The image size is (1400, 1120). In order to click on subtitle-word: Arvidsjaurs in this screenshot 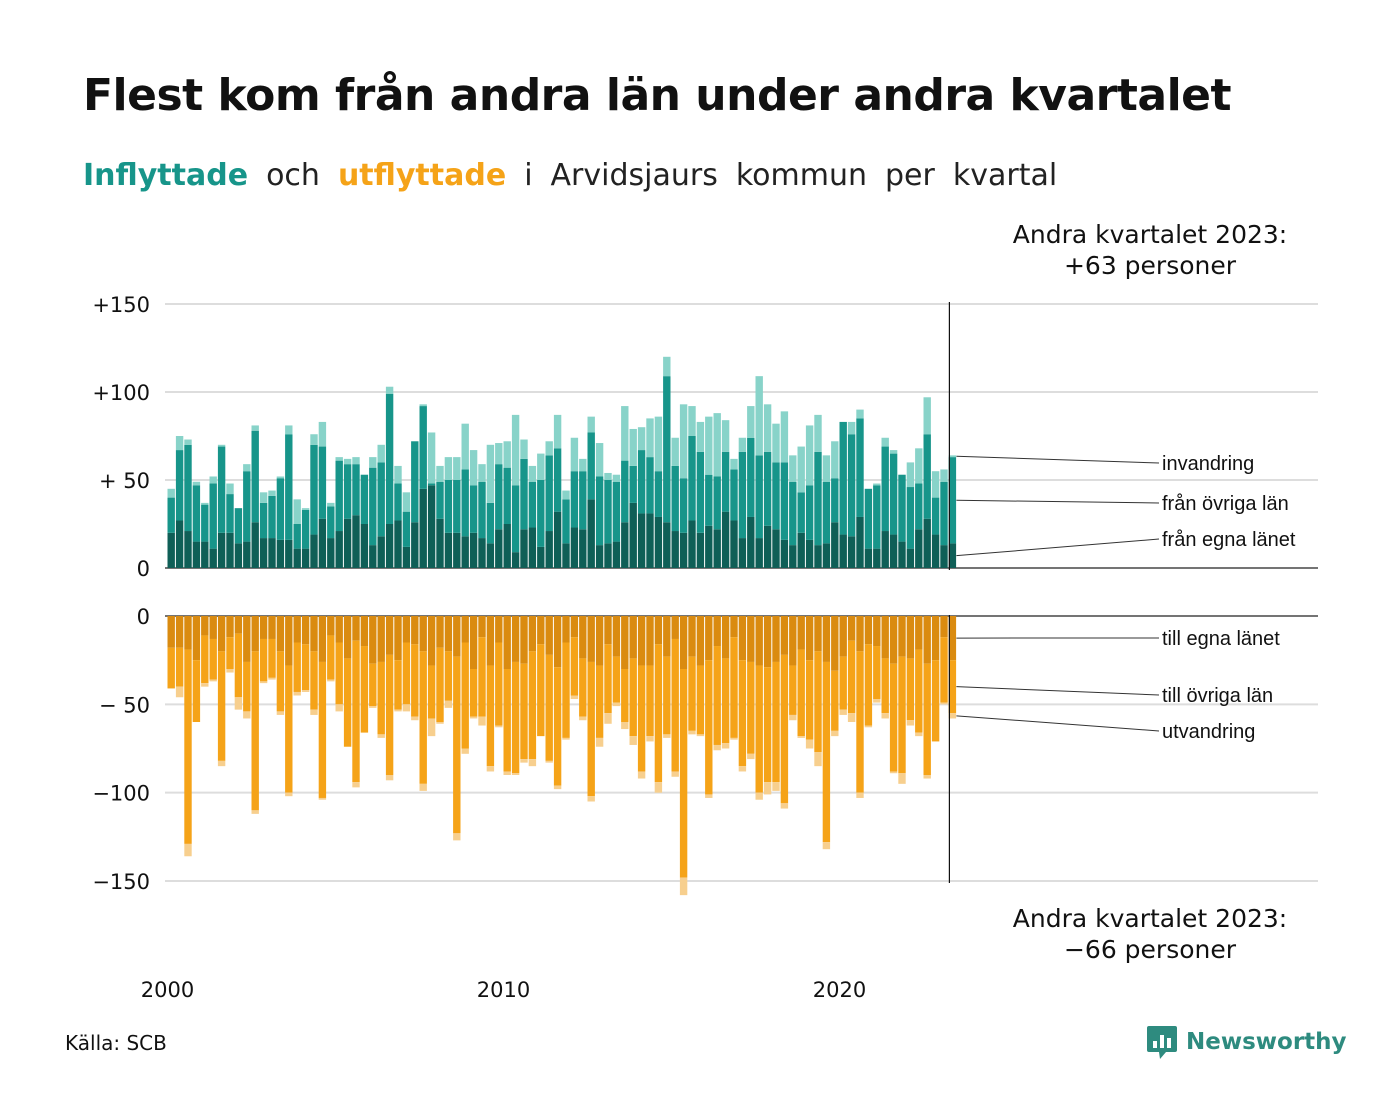, I will do `click(634, 175)`.